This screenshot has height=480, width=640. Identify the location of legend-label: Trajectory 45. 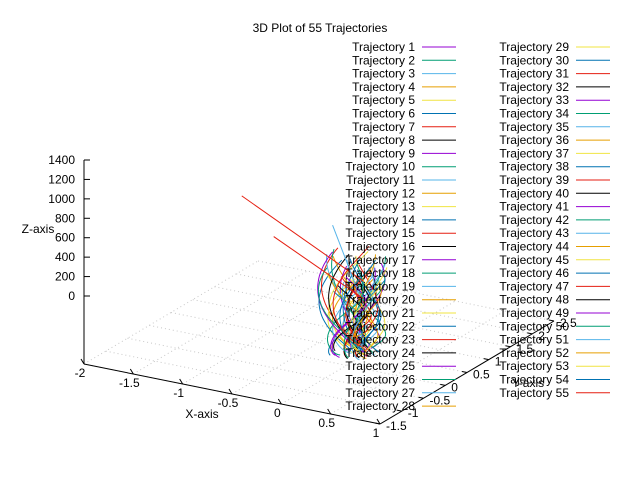
(534, 260).